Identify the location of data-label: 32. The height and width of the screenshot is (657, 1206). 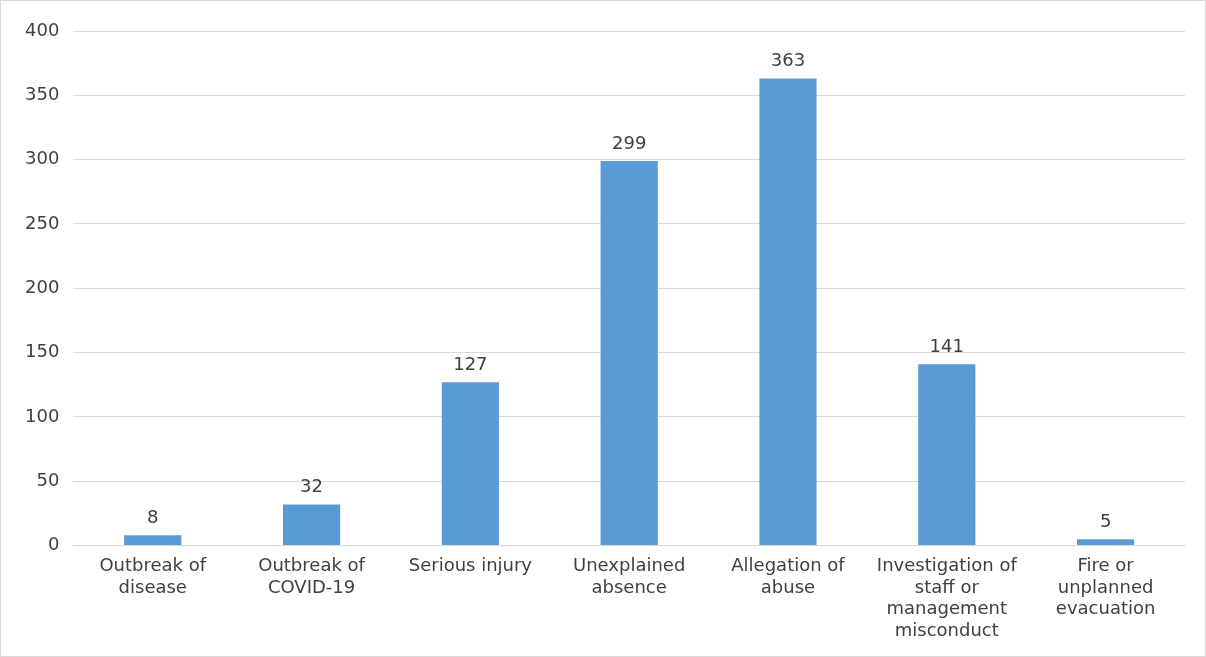
(312, 486).